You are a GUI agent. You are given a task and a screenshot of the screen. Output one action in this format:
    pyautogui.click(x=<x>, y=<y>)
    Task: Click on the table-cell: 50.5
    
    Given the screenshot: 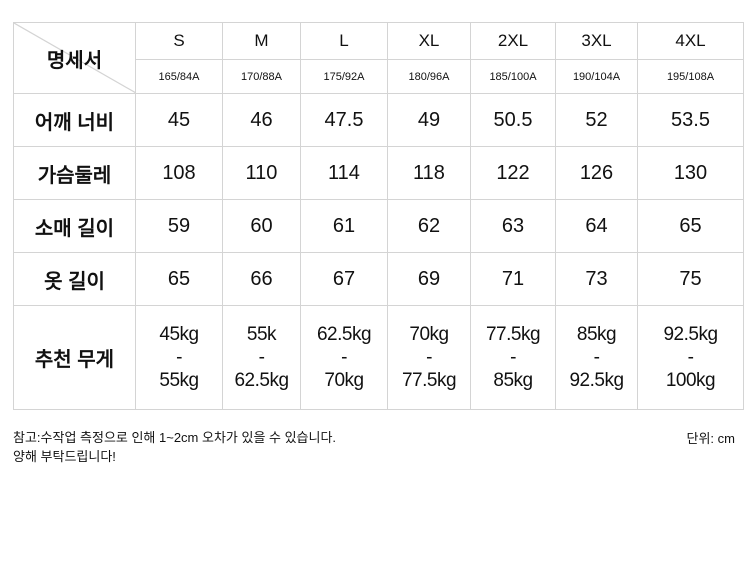 What is the action you would take?
    pyautogui.click(x=513, y=120)
    